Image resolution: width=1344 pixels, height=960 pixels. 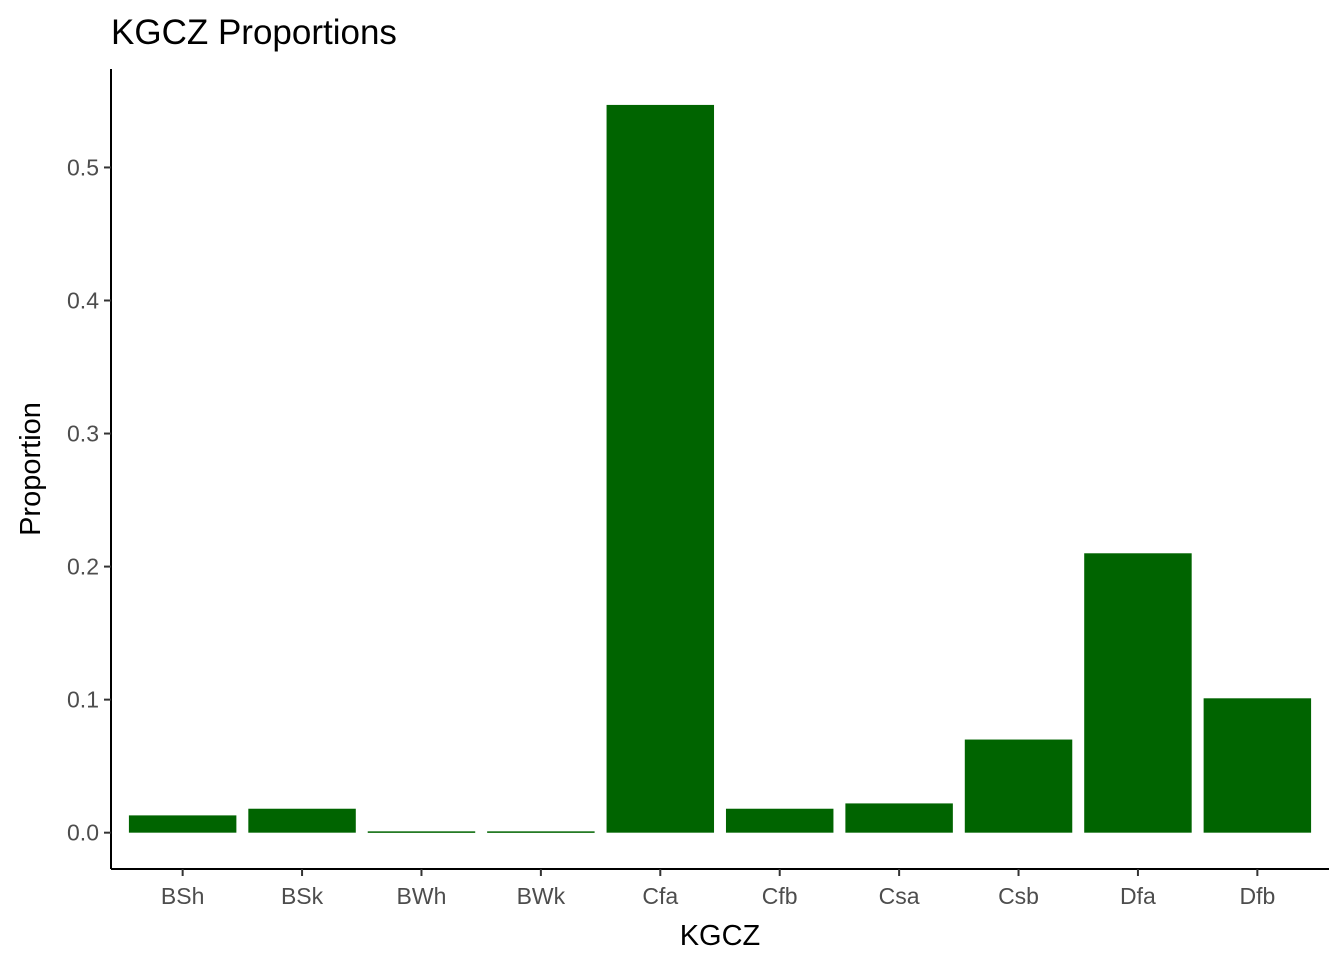 I want to click on x-axis-ticks: BSh BSk BWh BWk Cfa Cfb Csa Csb Dfa Dfb, so click(x=718, y=889).